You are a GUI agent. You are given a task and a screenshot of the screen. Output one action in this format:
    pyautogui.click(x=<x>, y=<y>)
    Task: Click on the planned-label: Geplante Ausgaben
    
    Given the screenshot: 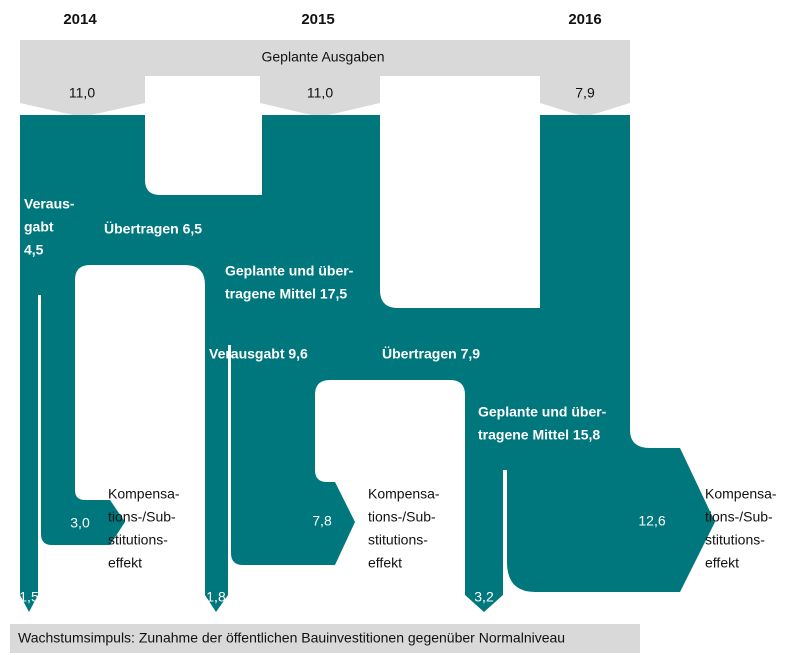 What is the action you would take?
    pyautogui.click(x=323, y=57)
    